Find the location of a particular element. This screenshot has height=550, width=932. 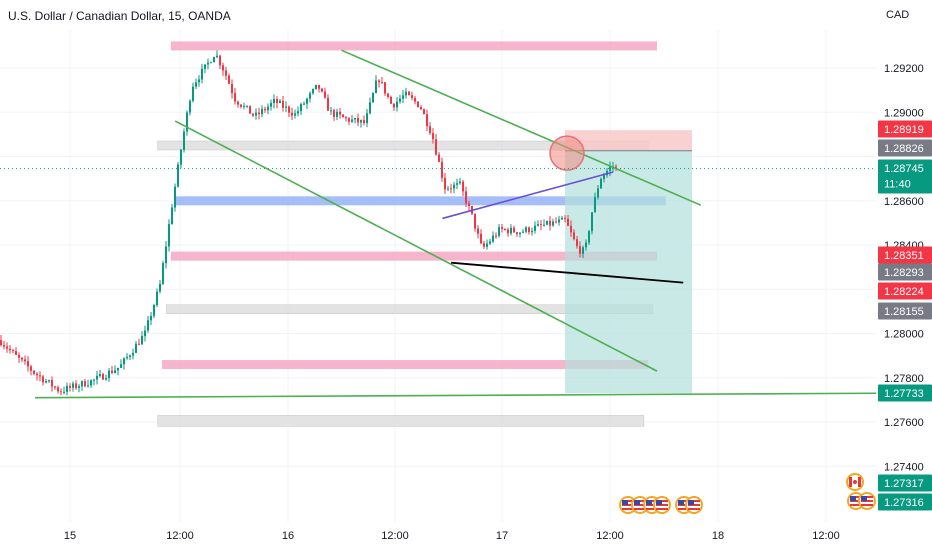

take-profit-zone is located at coordinates (629, 272).